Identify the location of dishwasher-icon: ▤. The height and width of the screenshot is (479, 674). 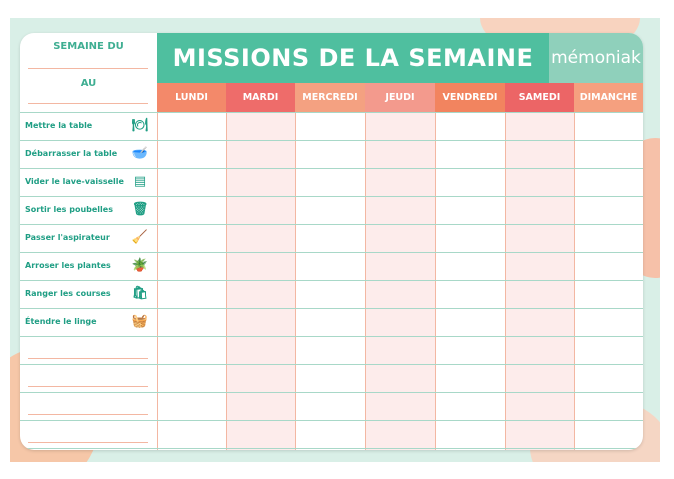
(140, 181).